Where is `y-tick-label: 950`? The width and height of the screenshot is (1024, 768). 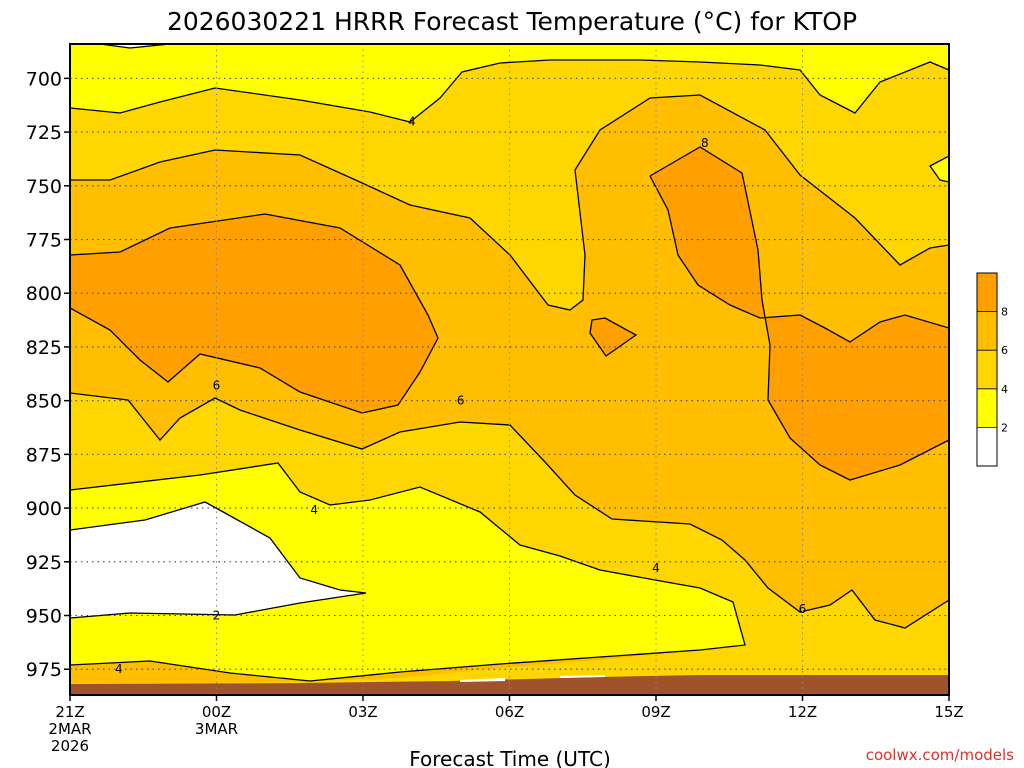
y-tick-label: 950 is located at coordinates (44, 617).